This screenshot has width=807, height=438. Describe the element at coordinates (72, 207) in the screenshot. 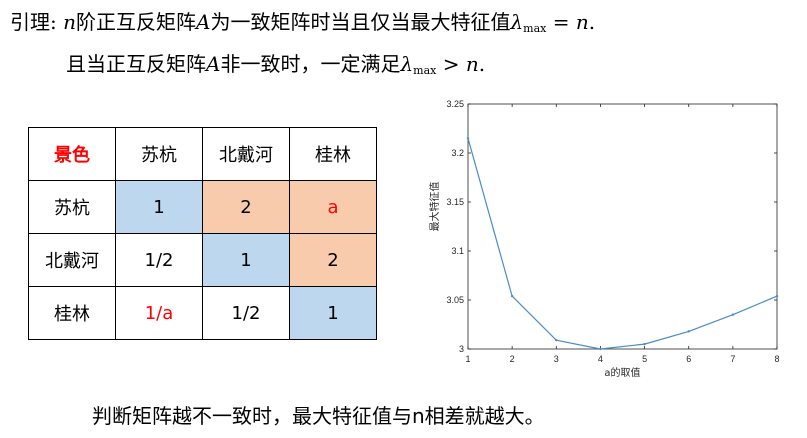

I see `row-label: 苏杭` at that location.